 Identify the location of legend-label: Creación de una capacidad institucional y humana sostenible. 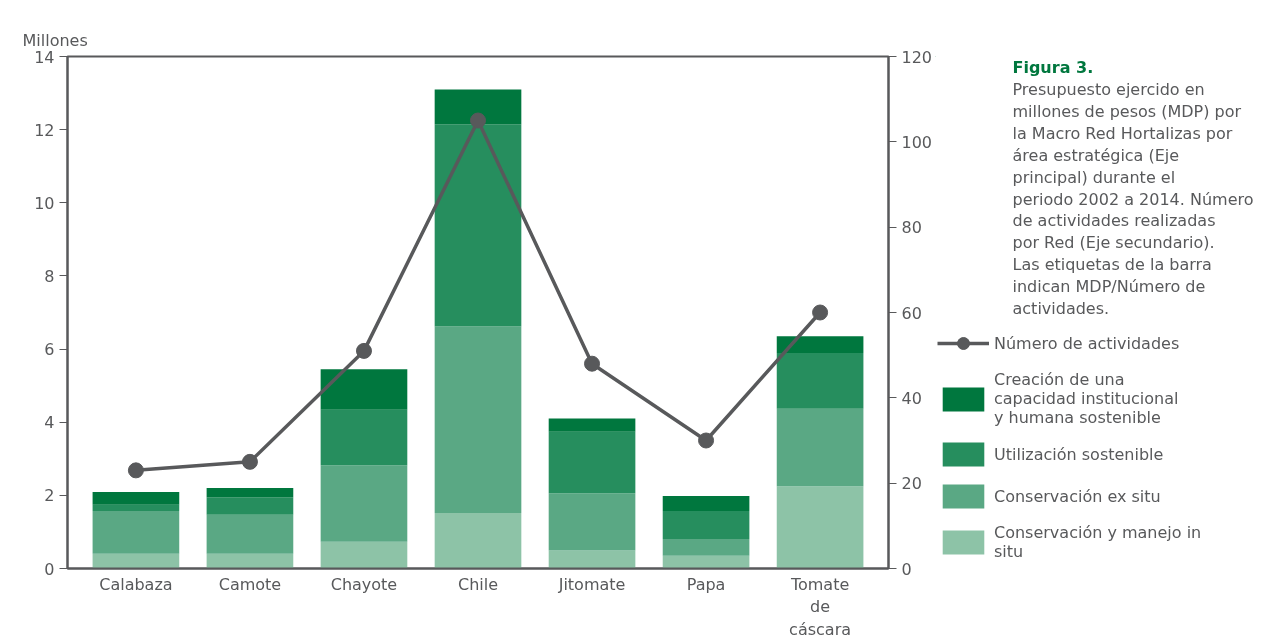
(1086, 398).